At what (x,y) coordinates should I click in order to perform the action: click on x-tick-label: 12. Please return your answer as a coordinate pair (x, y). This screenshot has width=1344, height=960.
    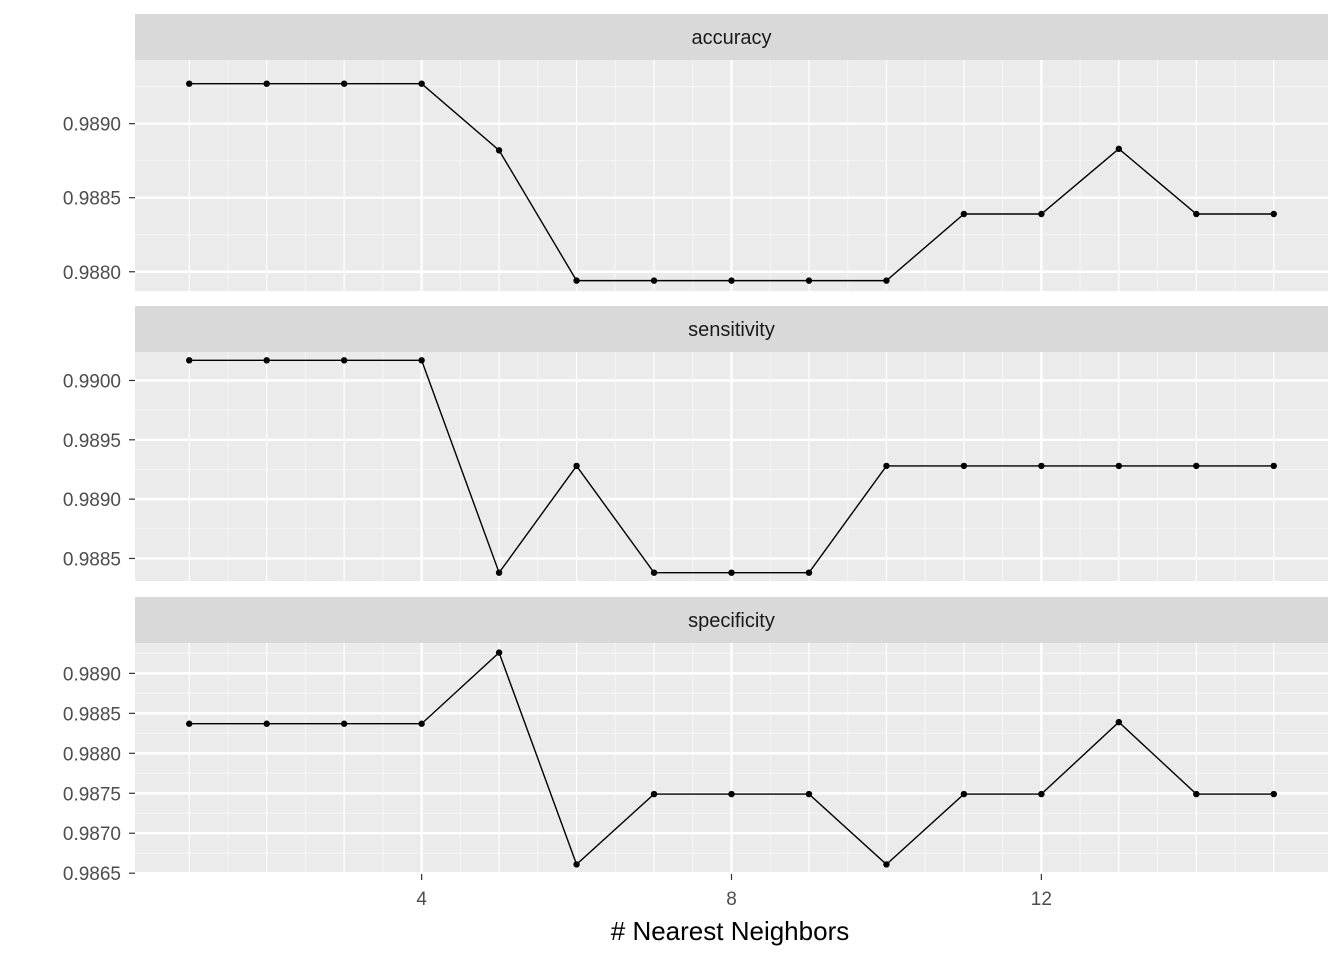
    Looking at the image, I should click on (1041, 899).